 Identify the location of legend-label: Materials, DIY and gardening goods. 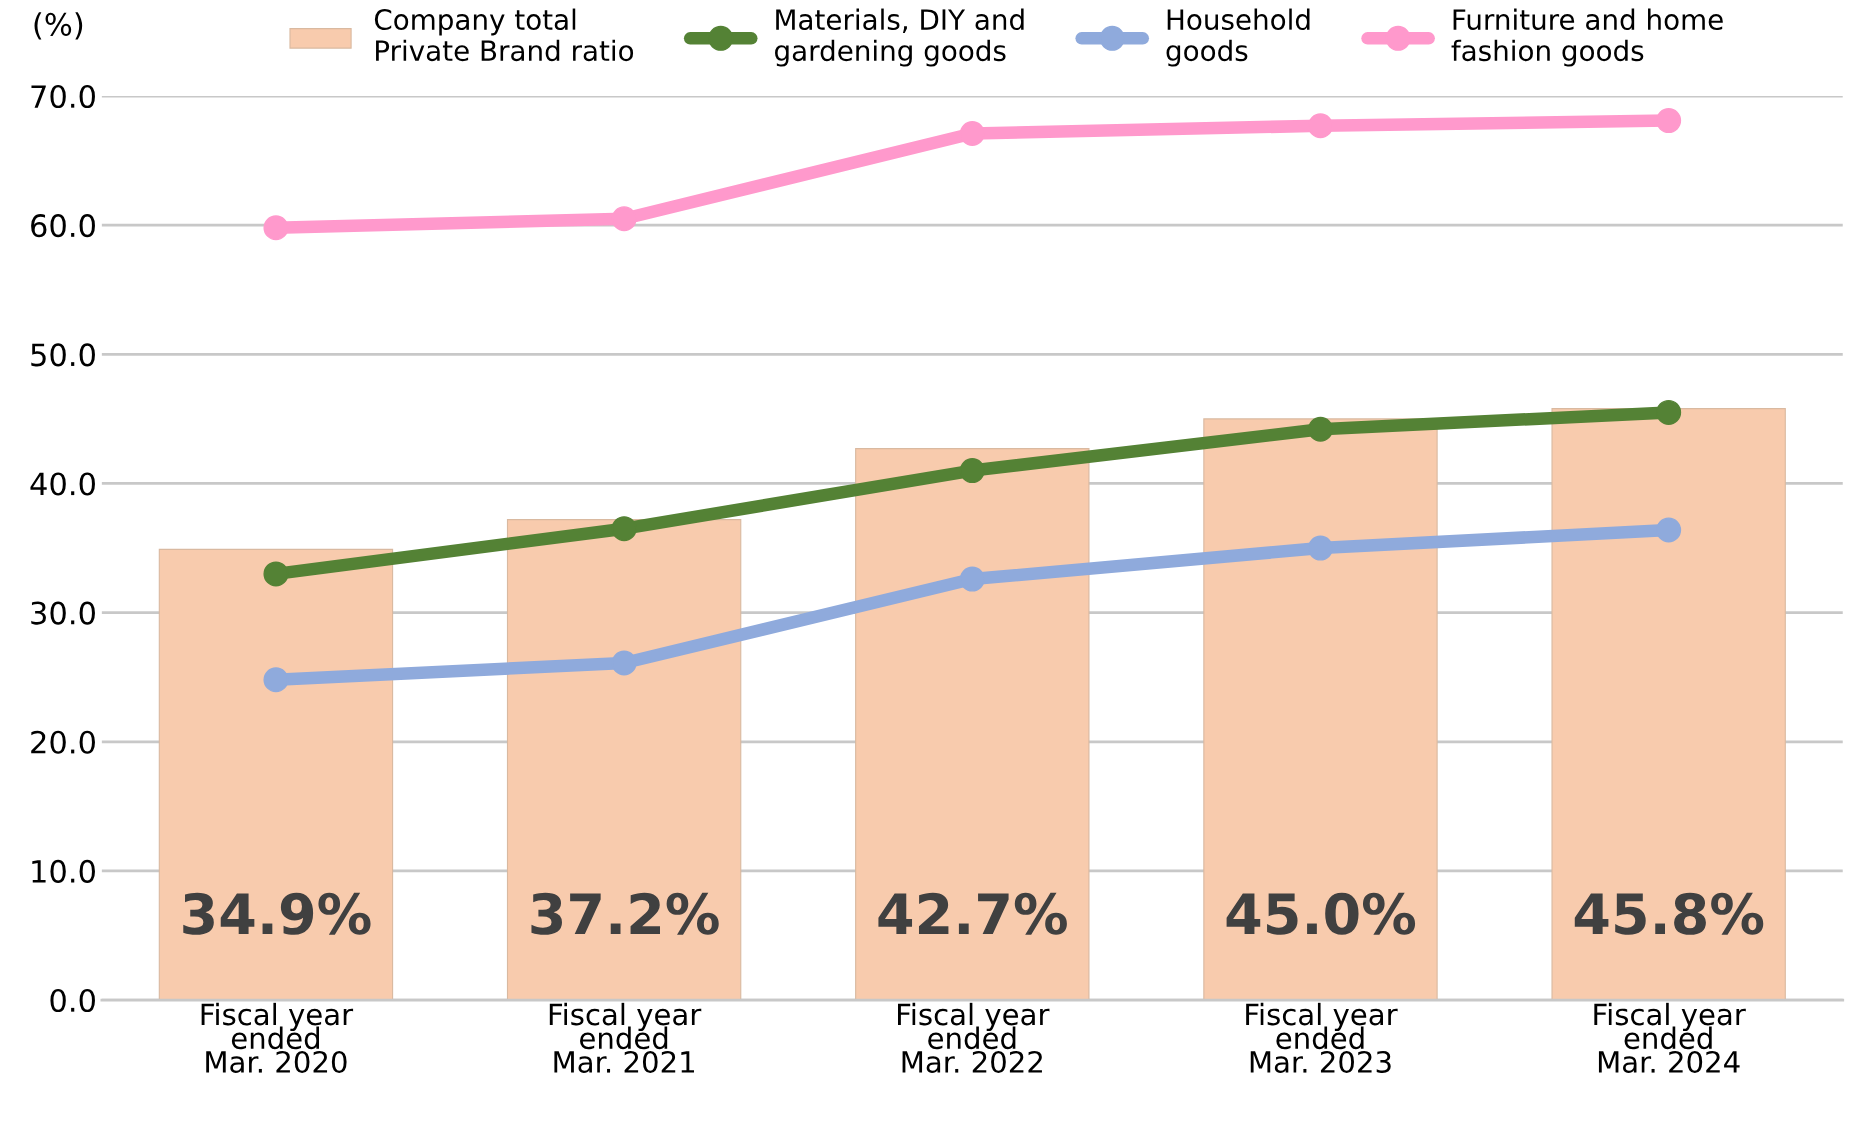
(899, 37).